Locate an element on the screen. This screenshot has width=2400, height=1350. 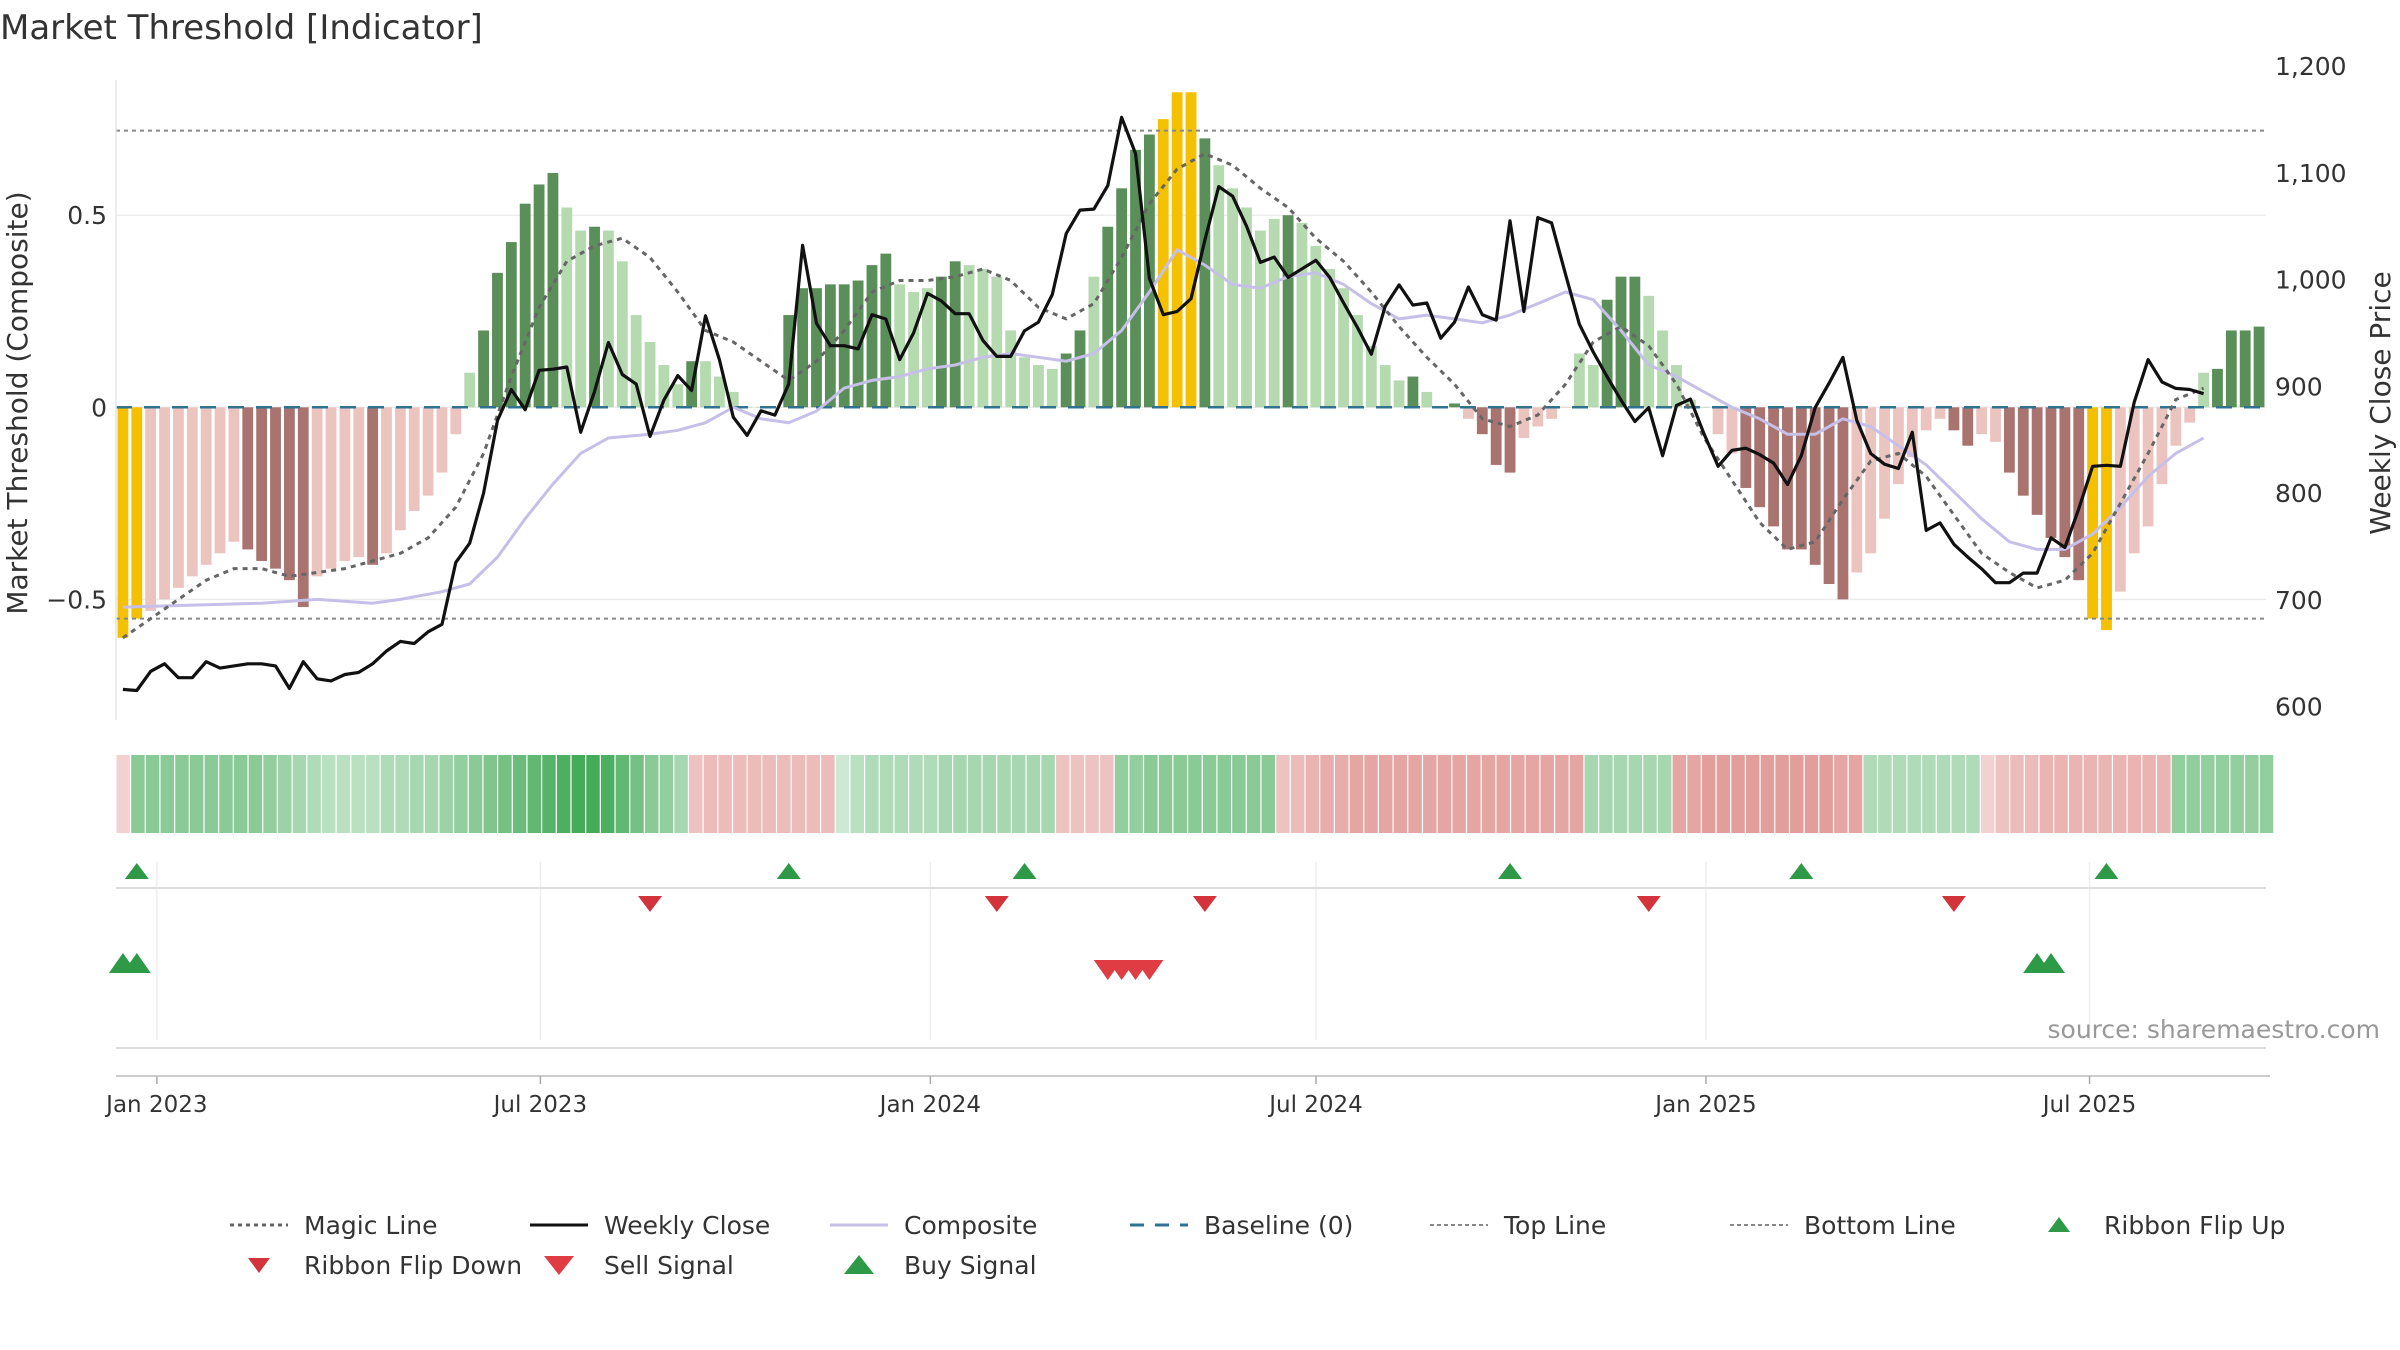
y-tick-label: 0.5 is located at coordinates (87, 215).